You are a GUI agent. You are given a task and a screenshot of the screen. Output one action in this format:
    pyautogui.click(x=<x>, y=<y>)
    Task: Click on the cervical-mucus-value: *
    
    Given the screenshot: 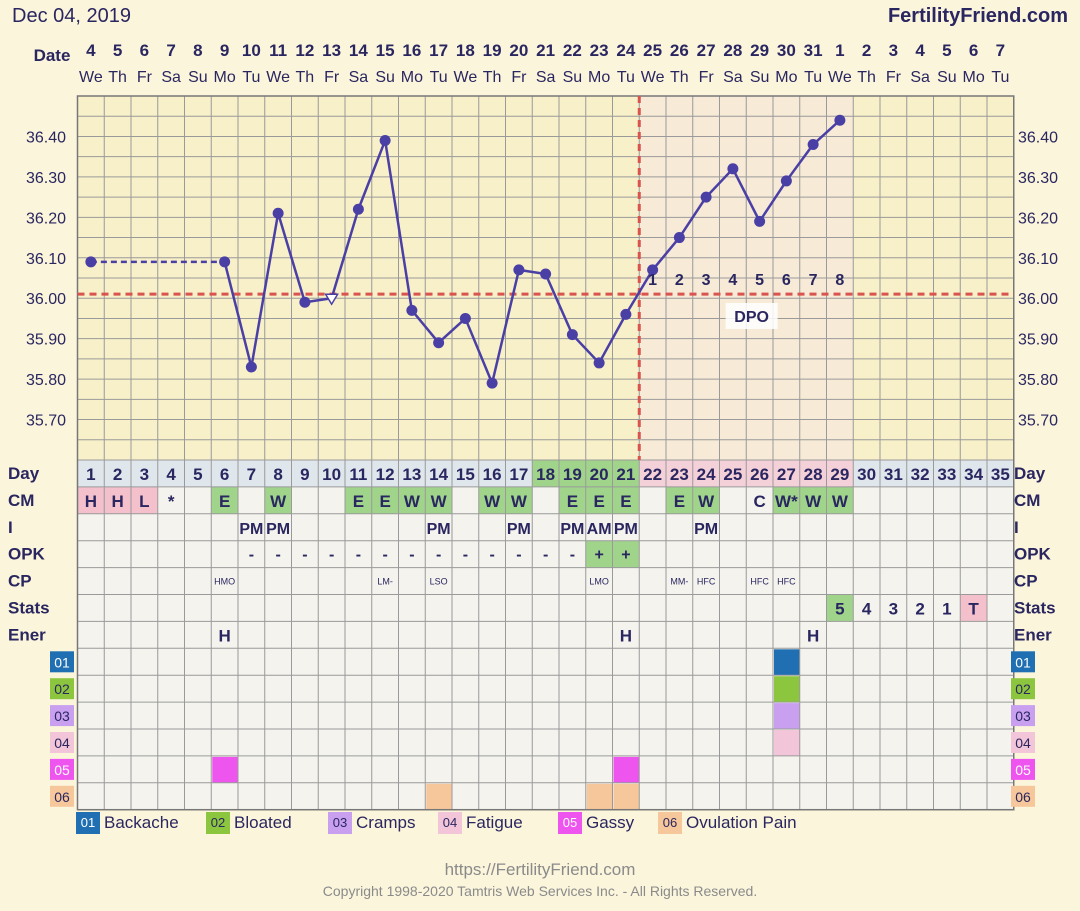 What is the action you would take?
    pyautogui.click(x=171, y=501)
    